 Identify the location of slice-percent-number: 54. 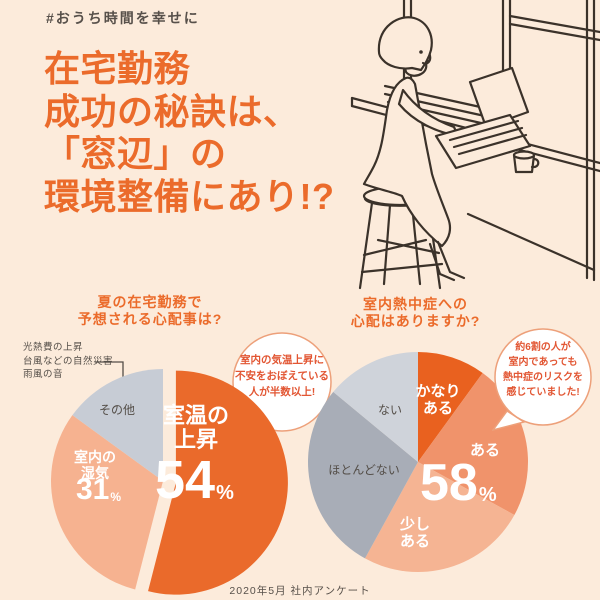
(185, 480).